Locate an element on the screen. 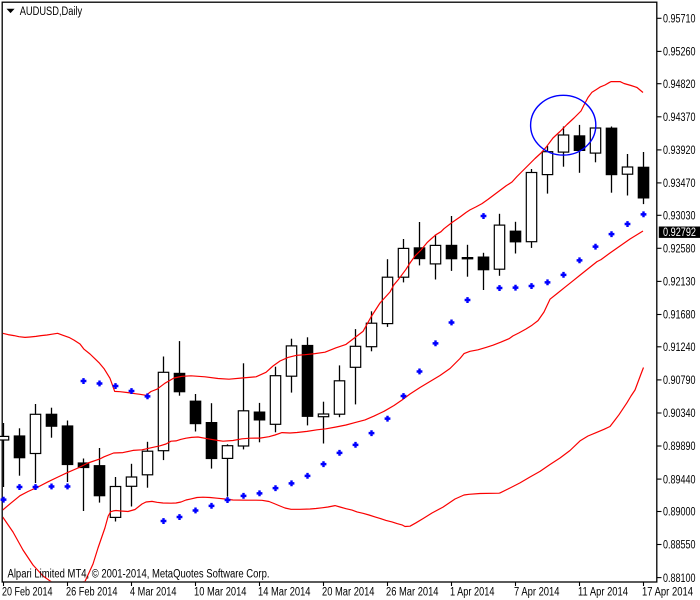  svg-text: 11 Apr 2014 is located at coordinates (603, 593).